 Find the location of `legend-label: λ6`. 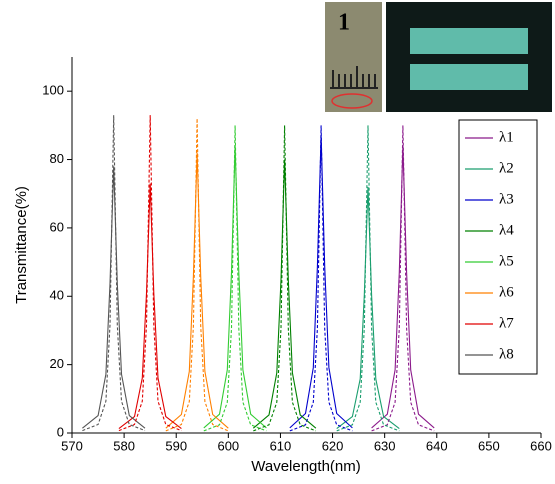

legend-label: λ6 is located at coordinates (506, 292).